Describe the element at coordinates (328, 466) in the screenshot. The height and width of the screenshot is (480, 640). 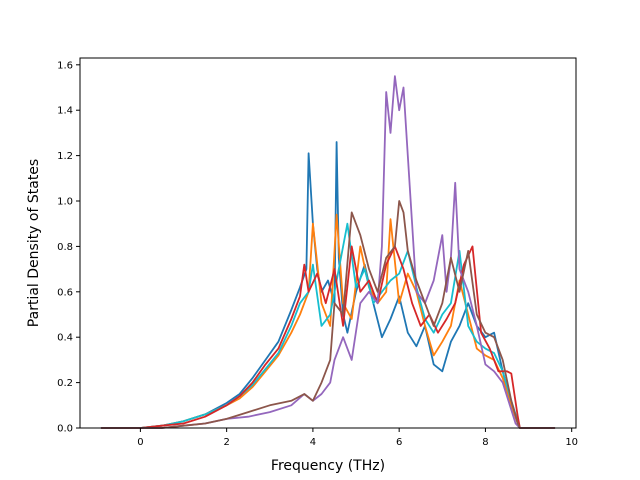
I see `x-axis-label: Frequency (THz)` at that location.